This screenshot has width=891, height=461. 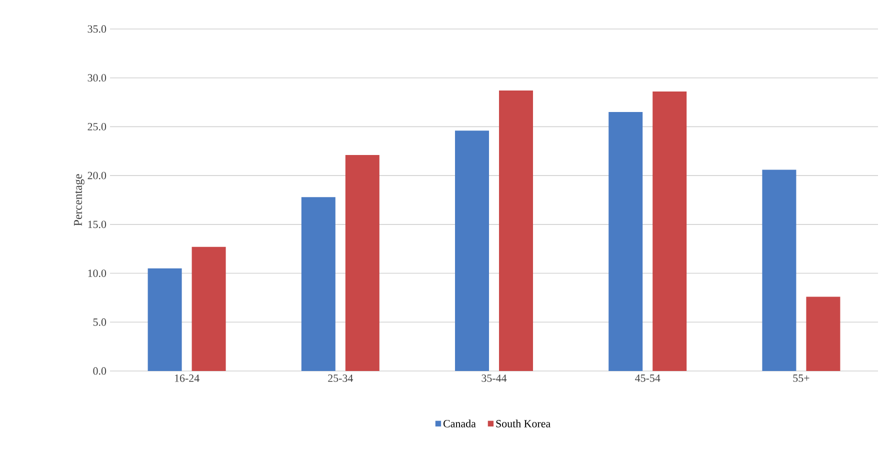 What do you see at coordinates (97, 126) in the screenshot?
I see `y-tick-label: 25.0` at bounding box center [97, 126].